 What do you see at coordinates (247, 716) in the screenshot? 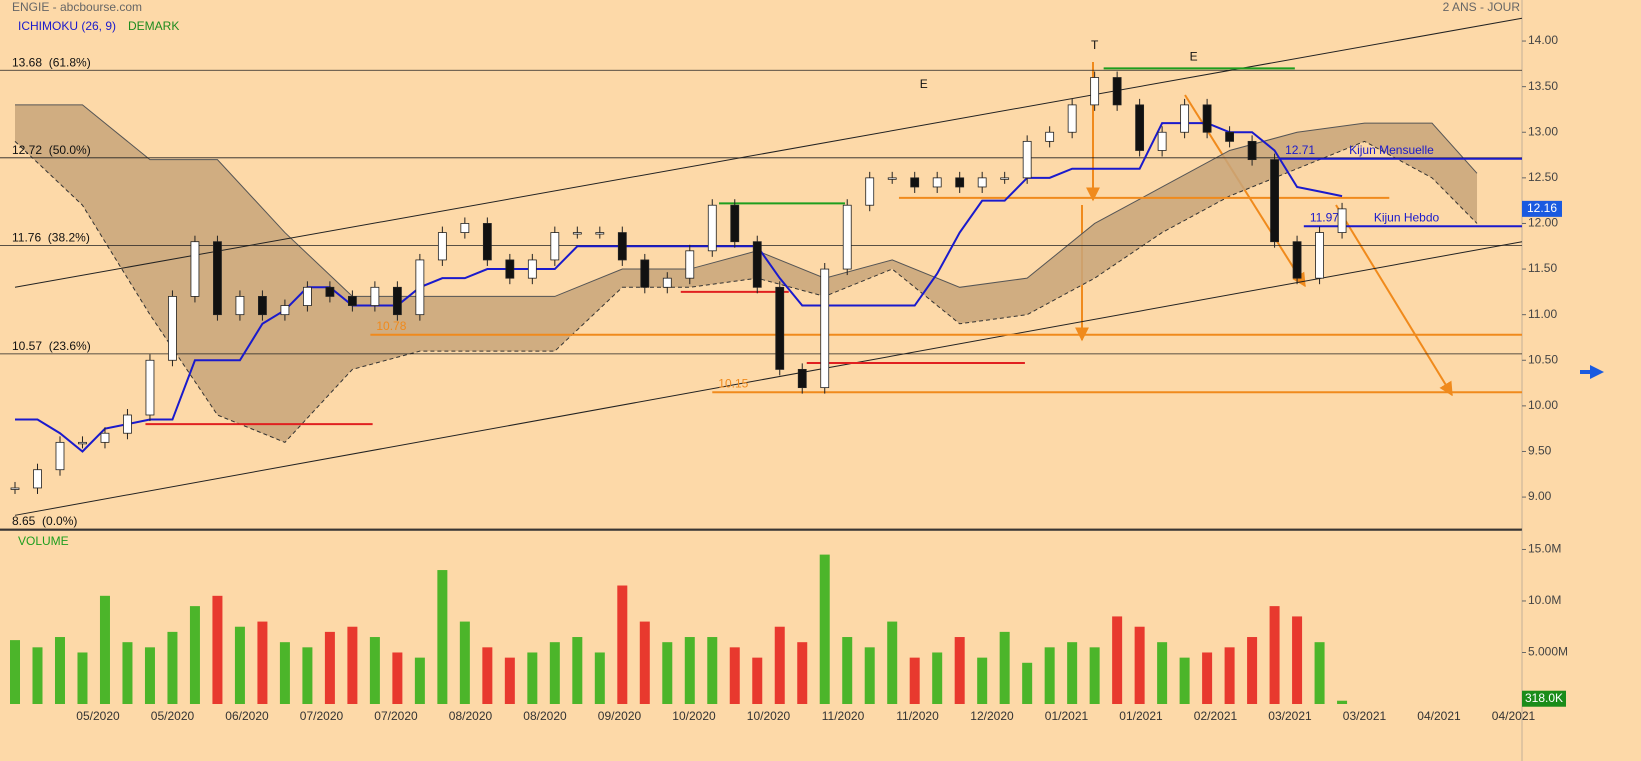
I see `x-tick-label: 06/2020` at bounding box center [247, 716].